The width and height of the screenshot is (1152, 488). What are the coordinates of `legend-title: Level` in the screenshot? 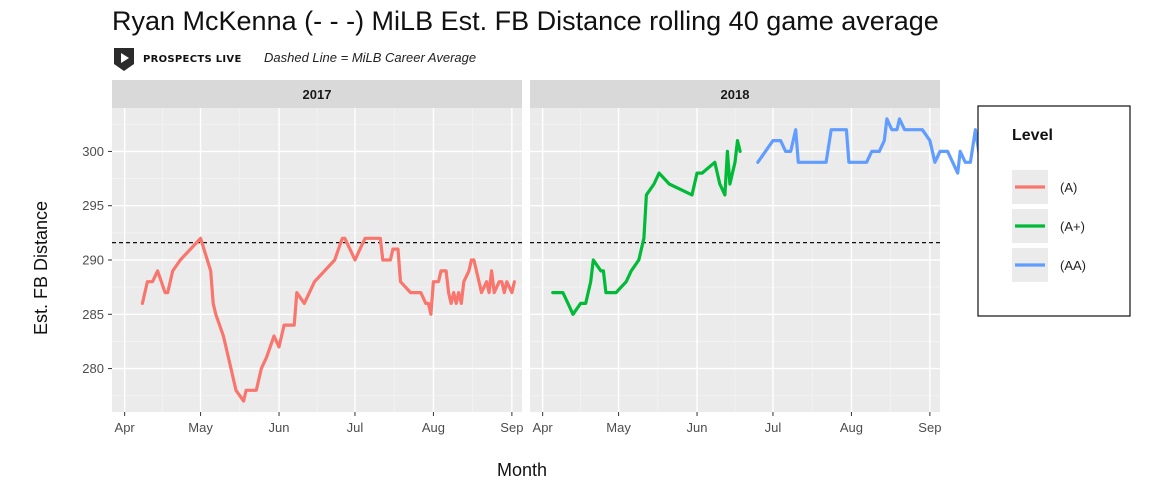 It's located at (1032, 135).